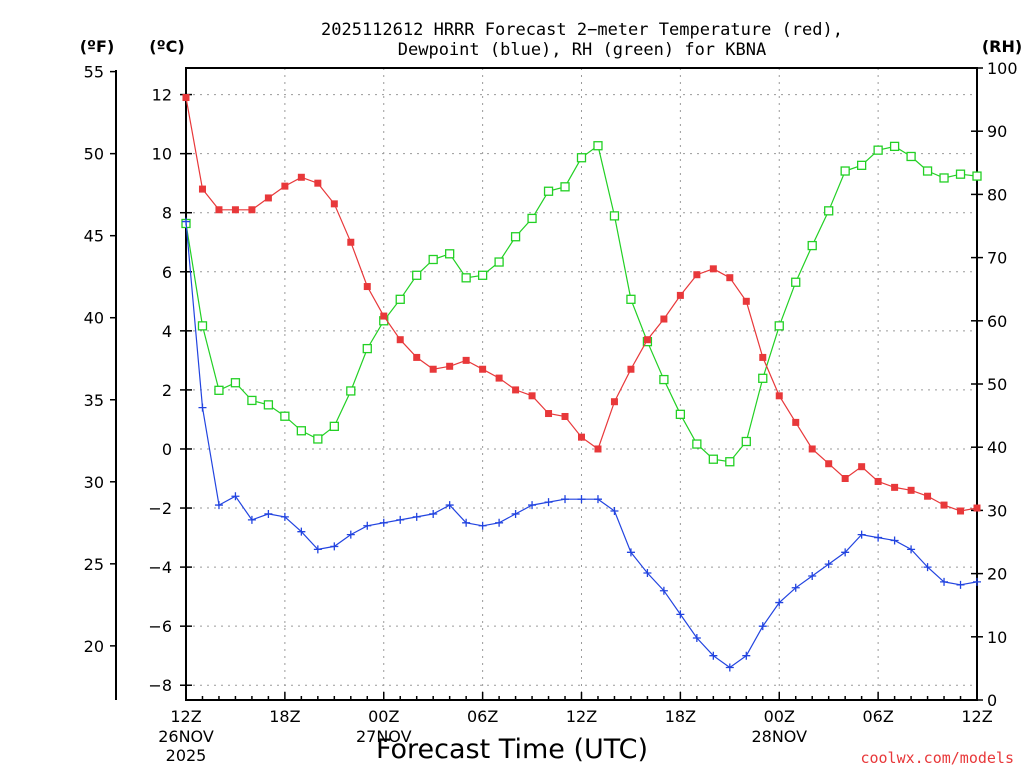  I want to click on rh-tick-label: 90, so click(997, 131).